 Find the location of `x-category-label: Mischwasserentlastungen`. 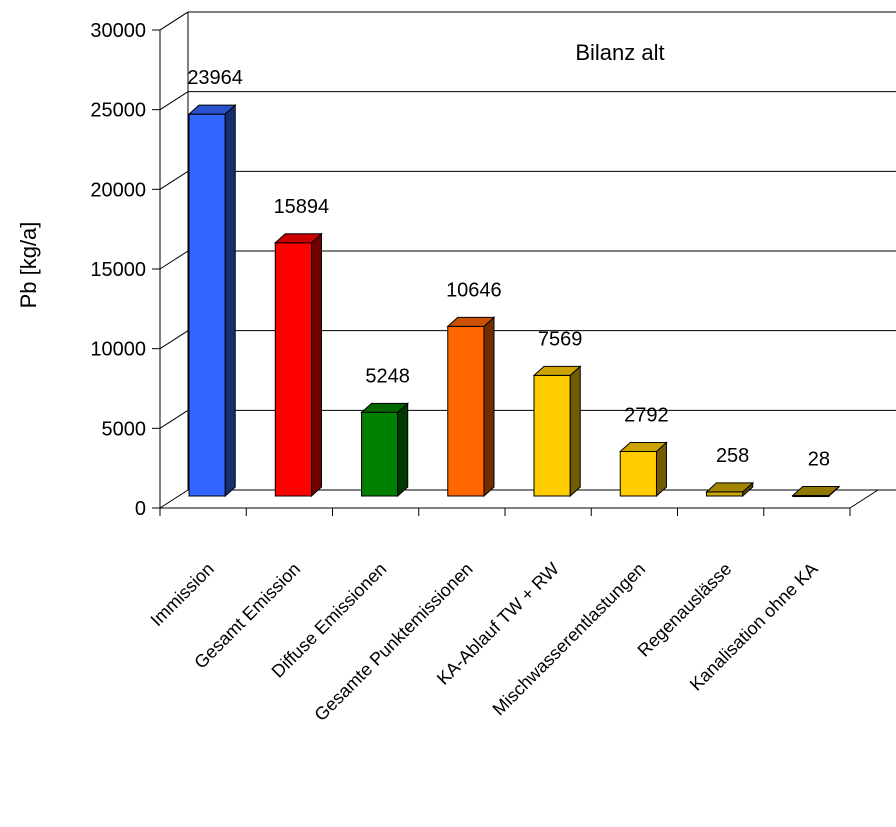

x-category-label: Mischwasserentlastungen is located at coordinates (569, 639).